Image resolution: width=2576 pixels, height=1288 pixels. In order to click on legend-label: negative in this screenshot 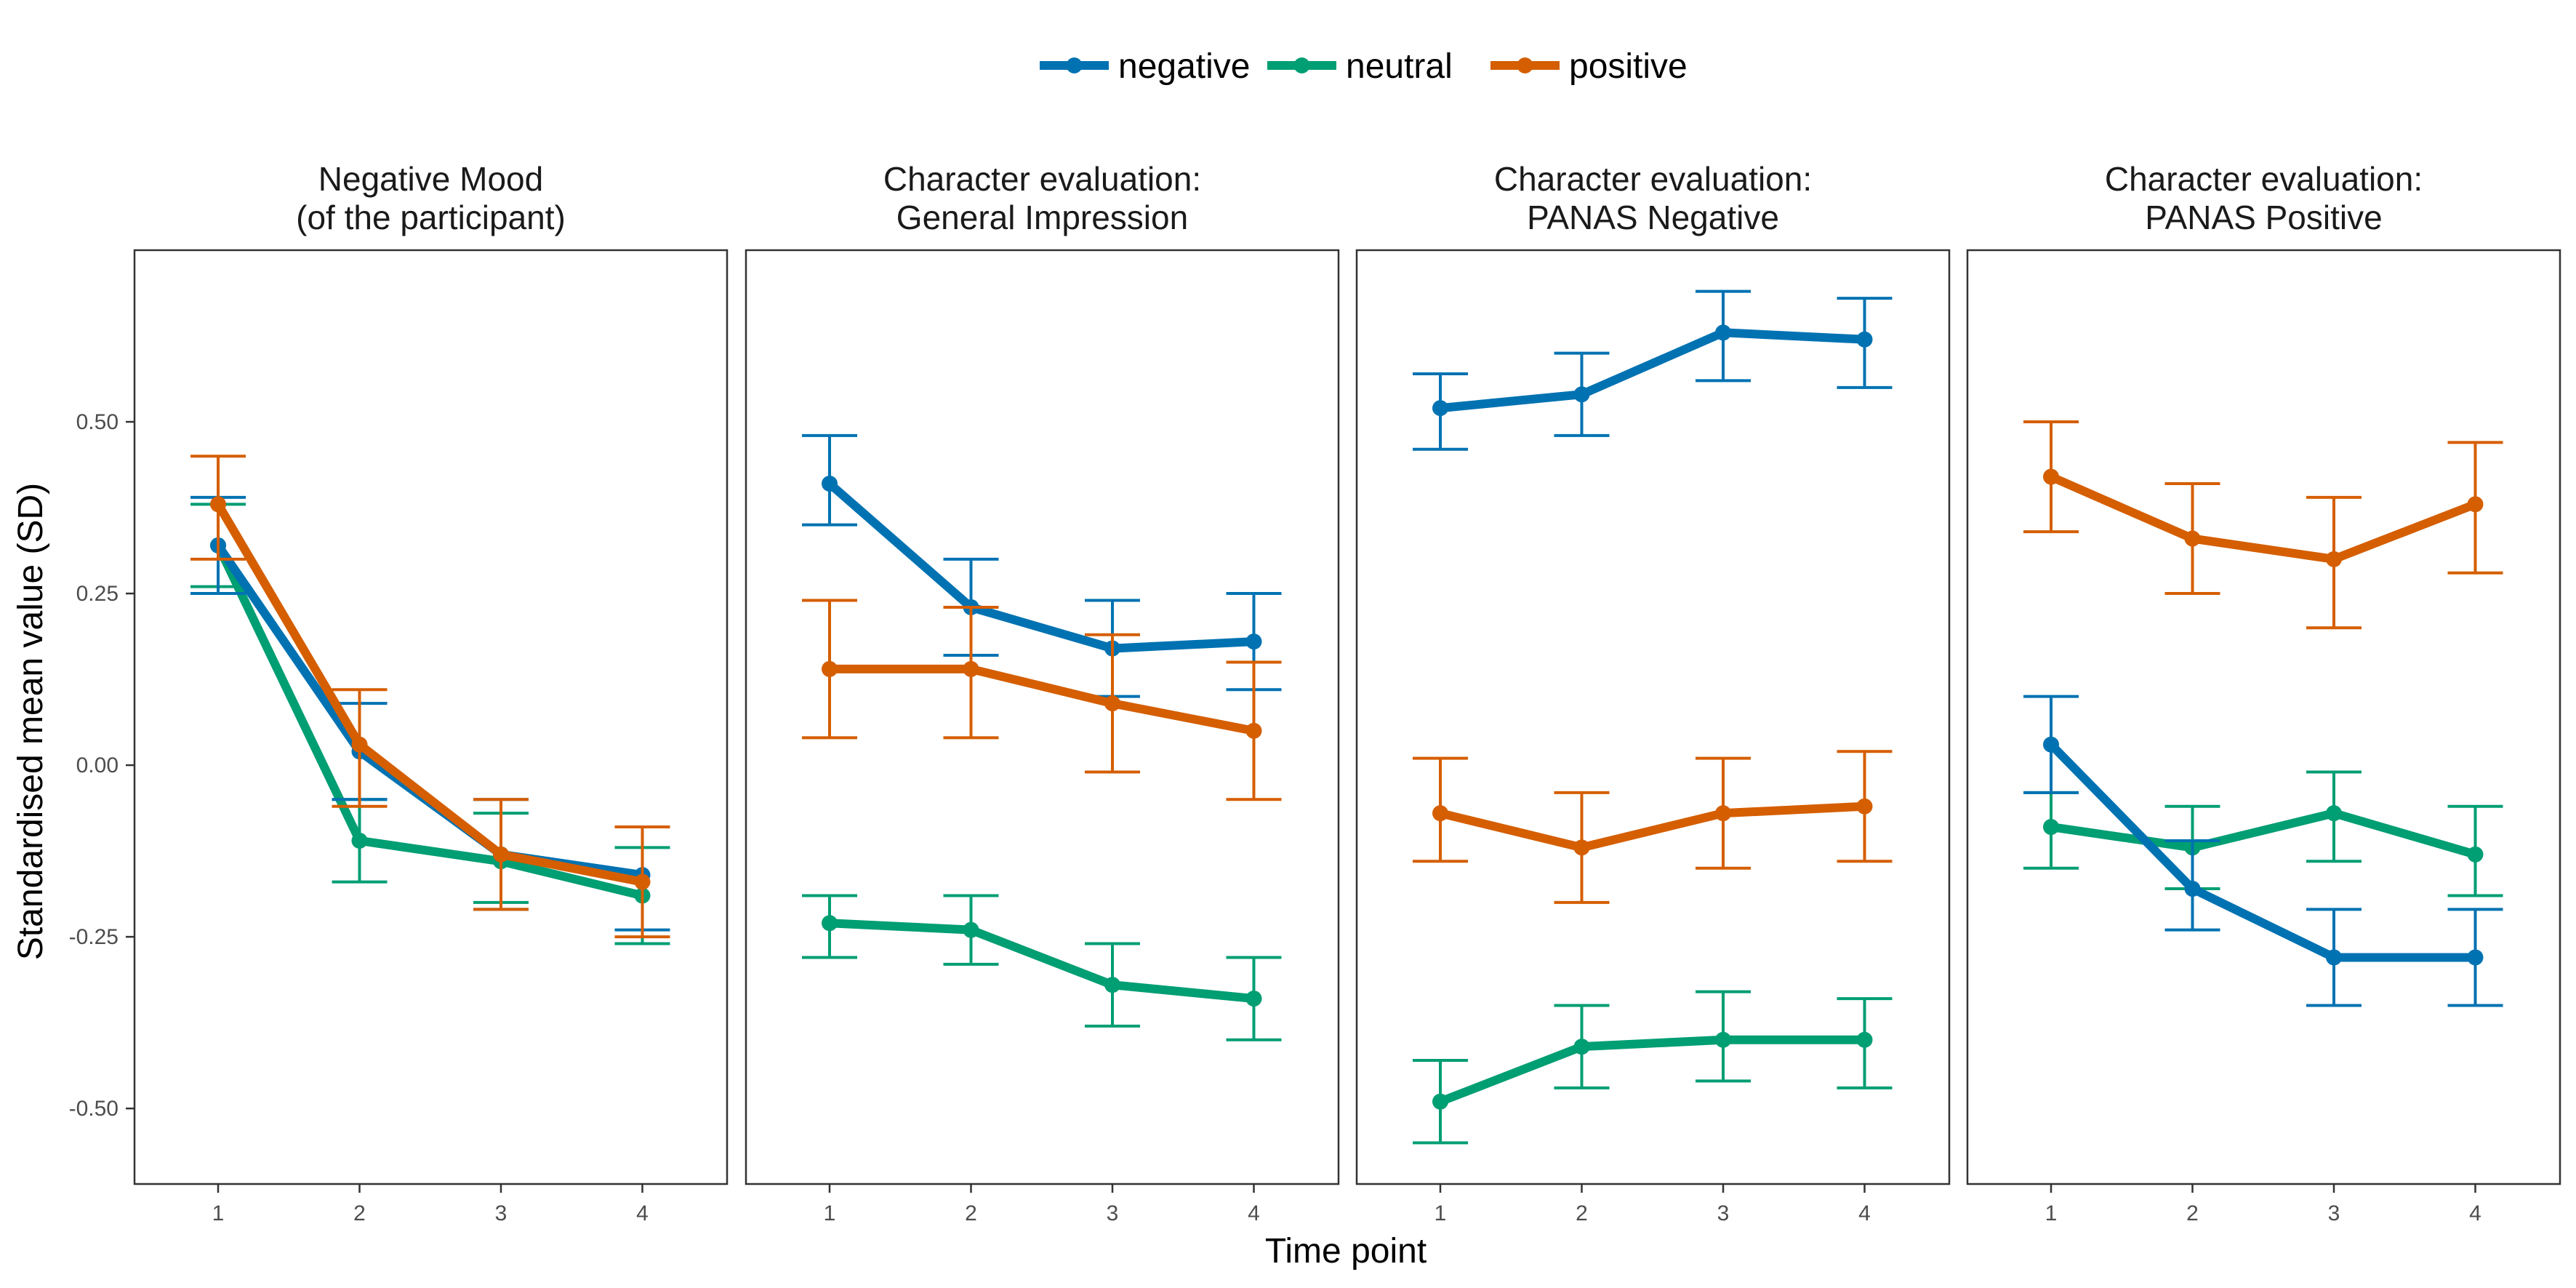, I will do `click(1184, 66)`.